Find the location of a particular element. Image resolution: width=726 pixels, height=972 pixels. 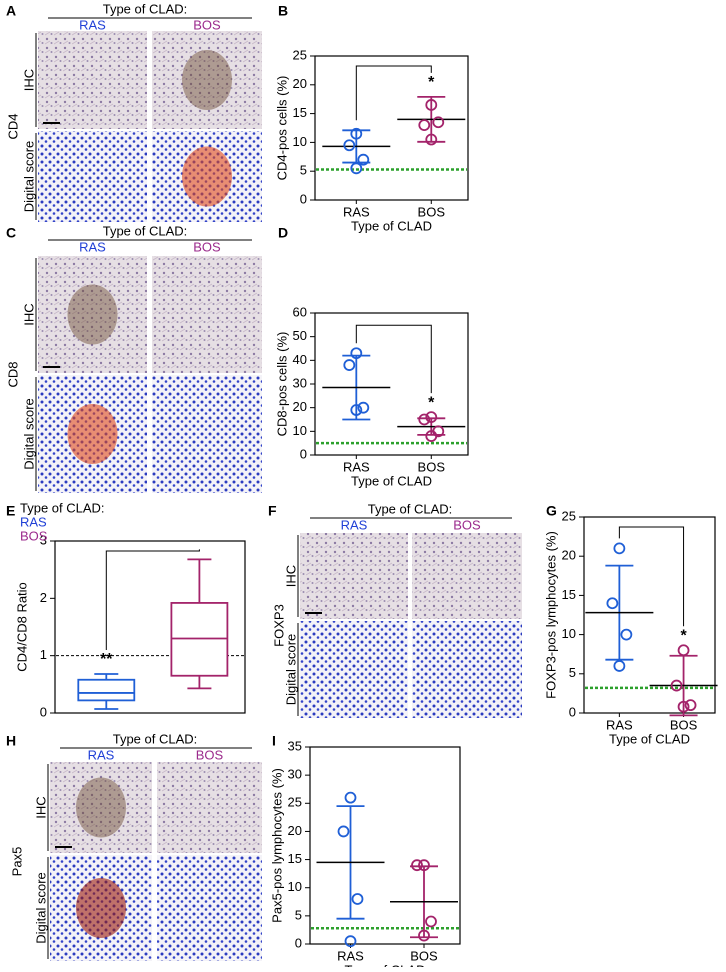

y-tick-label: 3 is located at coordinates (43, 539).